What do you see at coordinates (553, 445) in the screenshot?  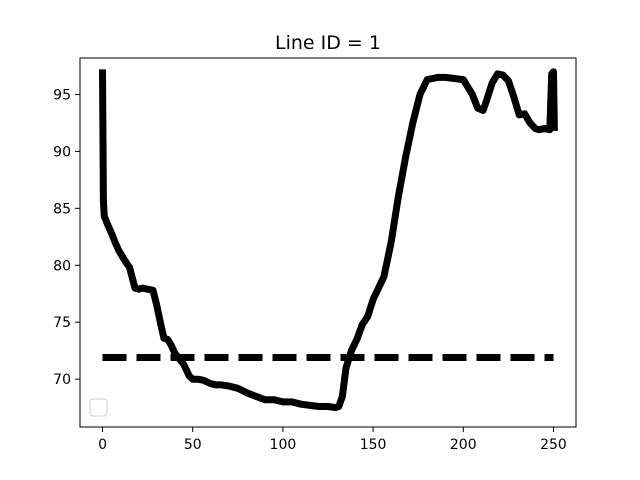 I see `x-tick-label: 250` at bounding box center [553, 445].